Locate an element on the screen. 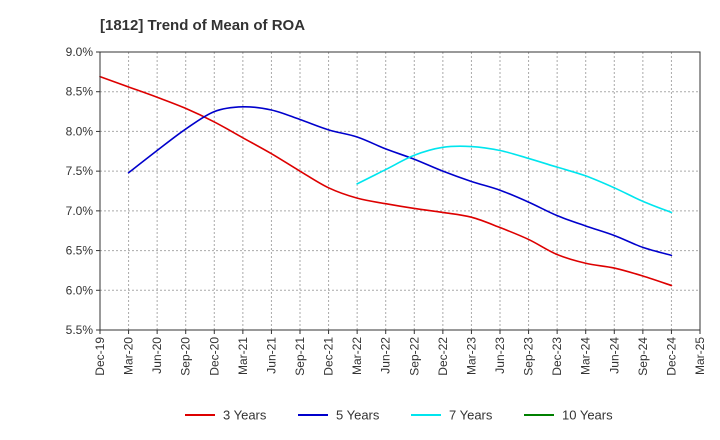  x-tick-label: Sep-23 is located at coordinates (529, 356).